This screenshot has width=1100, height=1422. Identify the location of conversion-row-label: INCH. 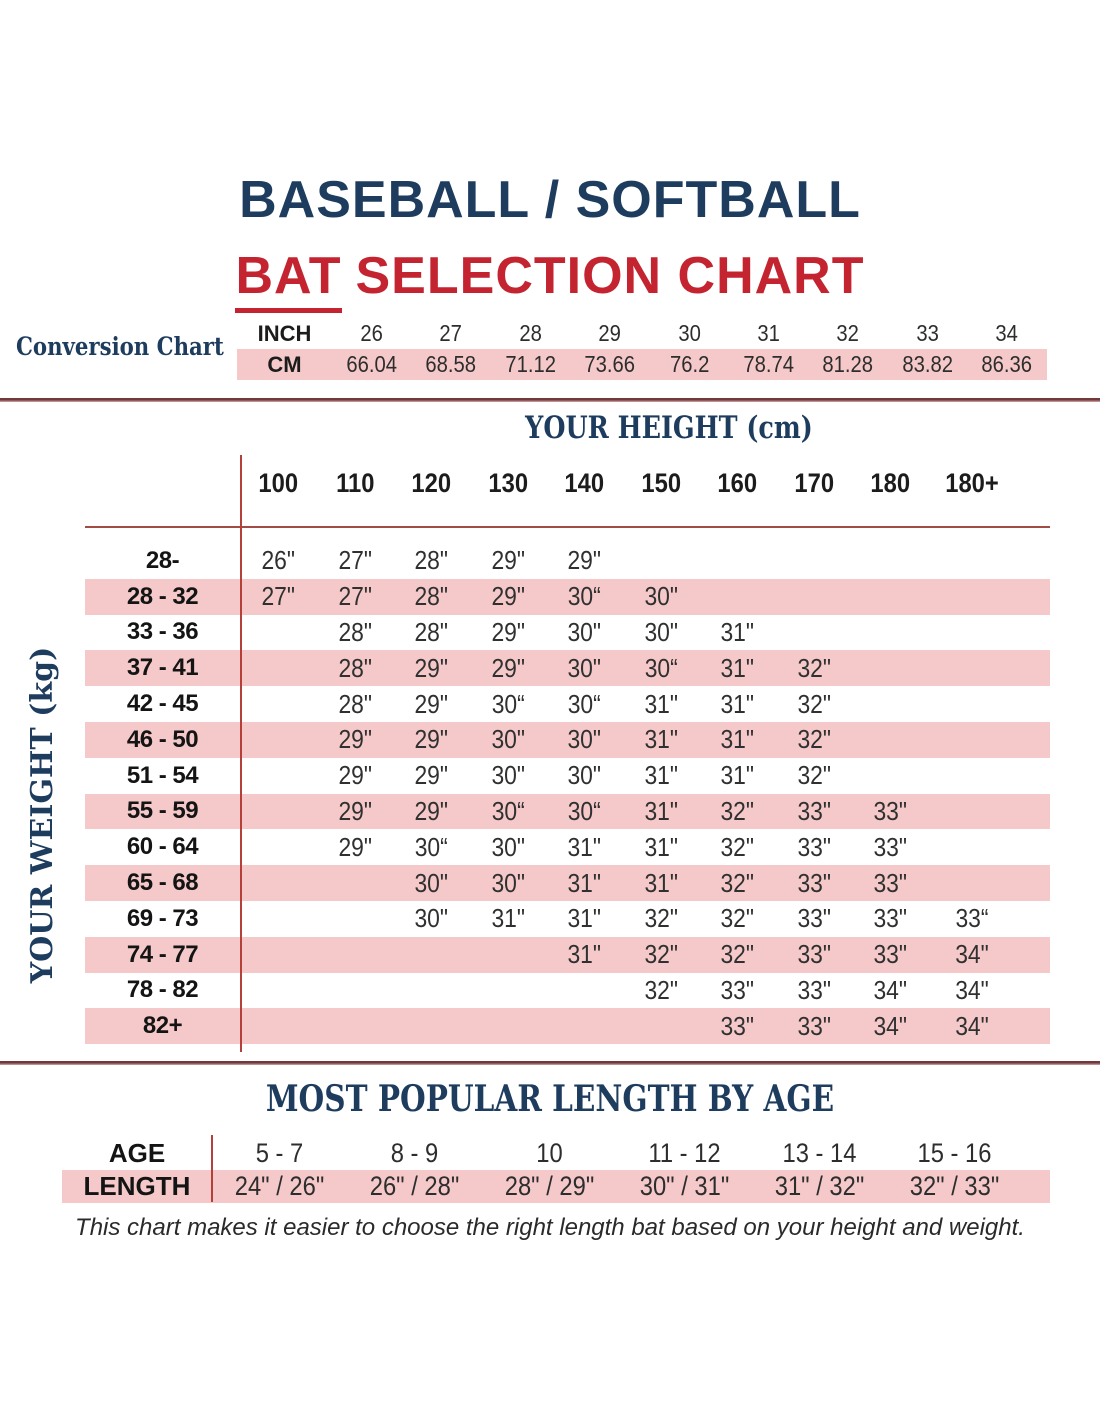
(284, 333).